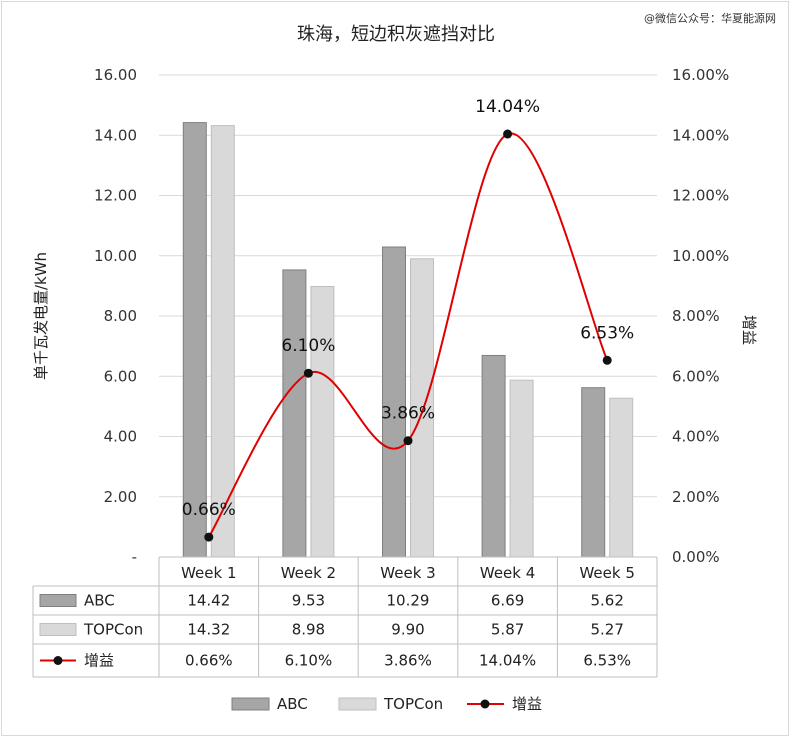 This screenshot has height=739, width=792. I want to click on legend-key-topcon, so click(357, 704).